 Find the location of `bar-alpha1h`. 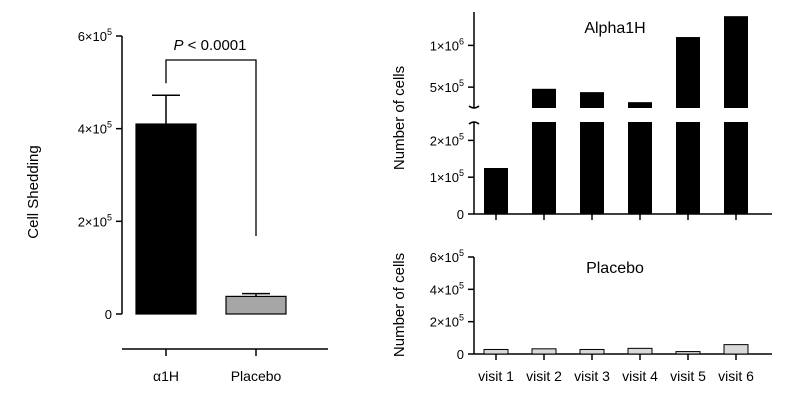

bar-alpha1h is located at coordinates (166, 219).